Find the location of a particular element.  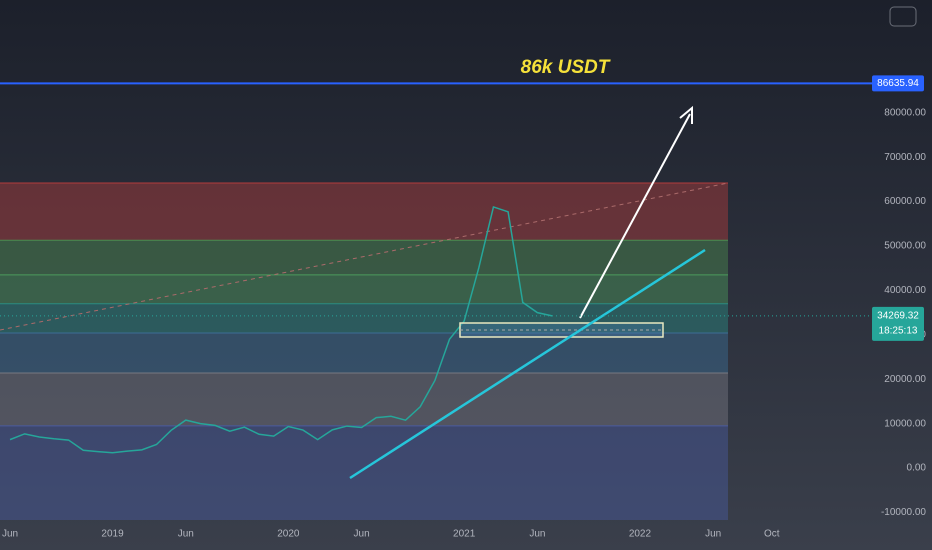

countdown-label: 18:25:13 is located at coordinates (898, 331).